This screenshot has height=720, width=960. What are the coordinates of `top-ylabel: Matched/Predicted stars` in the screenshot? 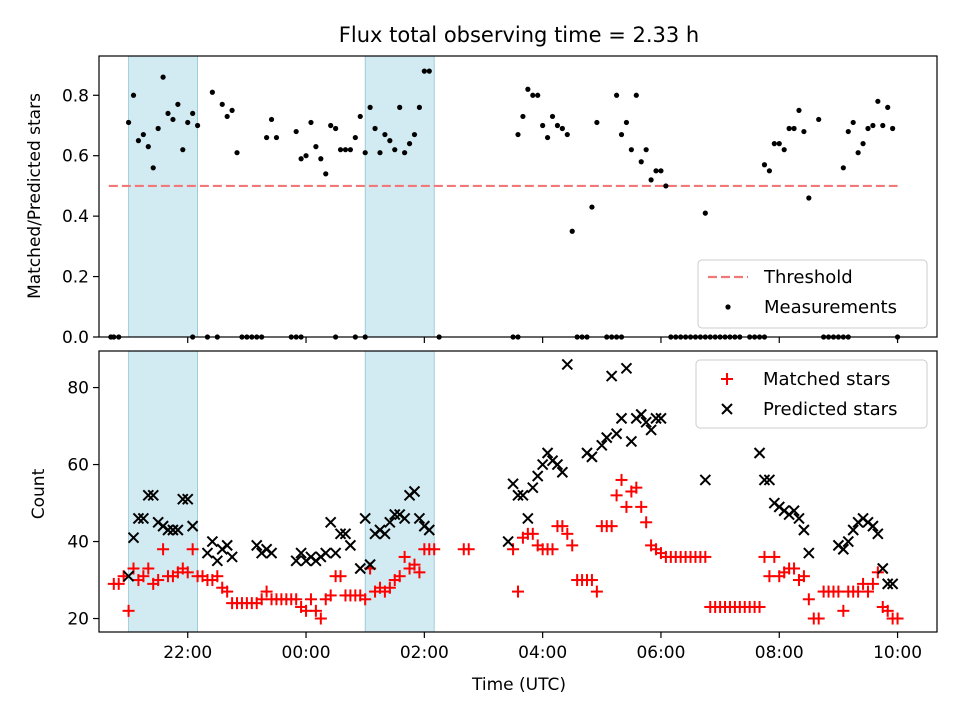 It's located at (35, 196).